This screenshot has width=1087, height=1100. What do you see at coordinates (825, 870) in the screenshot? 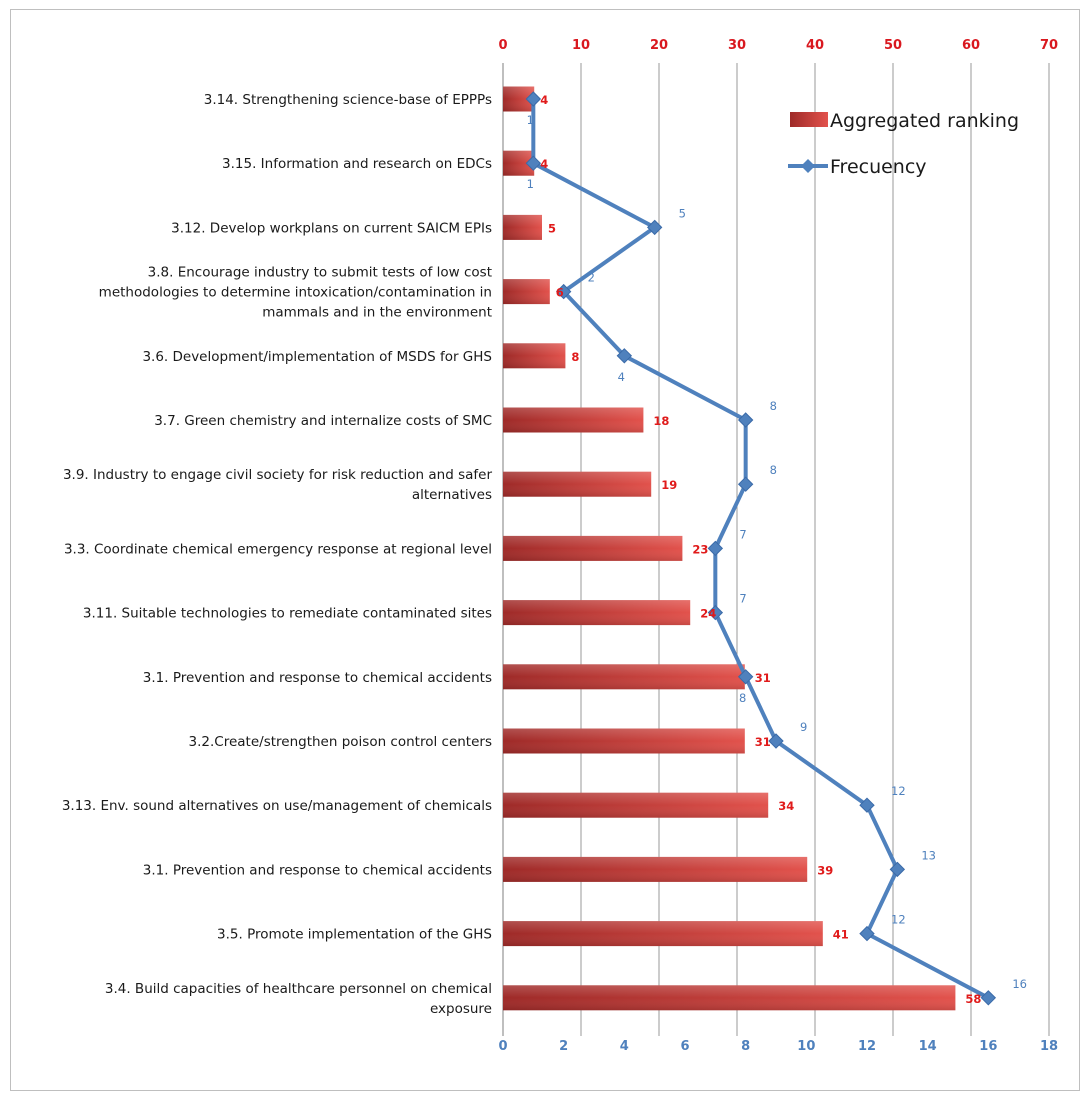
I see `bar-value-label: 39` at bounding box center [825, 870].